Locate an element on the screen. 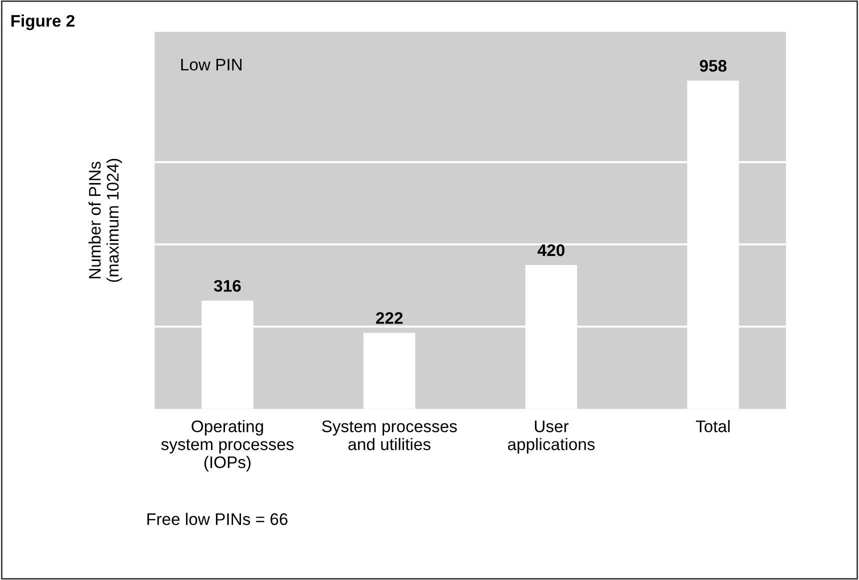 This screenshot has width=859, height=580. chart-title: Figure 2 is located at coordinates (42, 22).